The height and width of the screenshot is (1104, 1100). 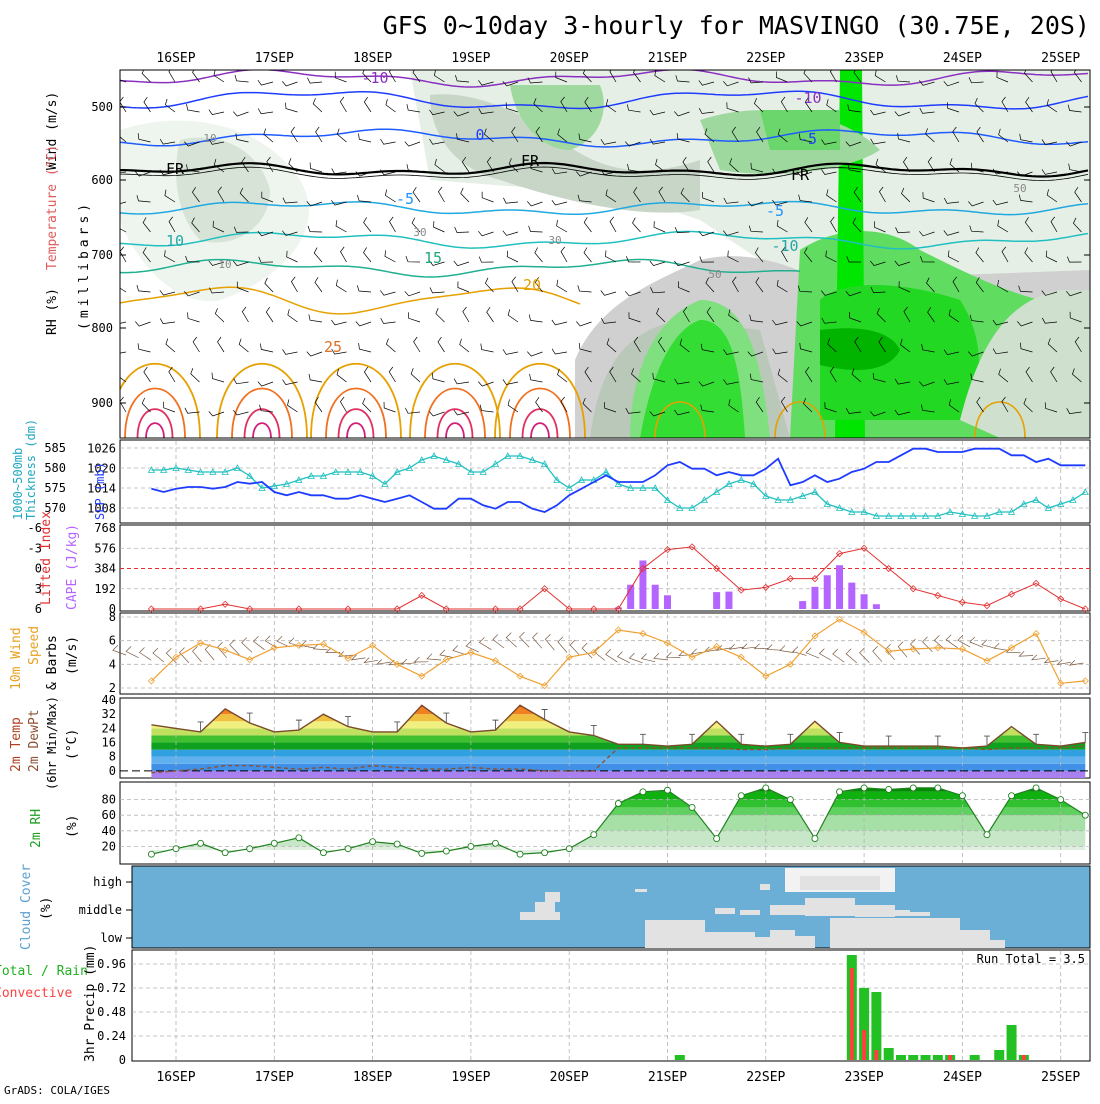 What do you see at coordinates (109, 714) in the screenshot?
I see `temp-tick-label: 32` at bounding box center [109, 714].